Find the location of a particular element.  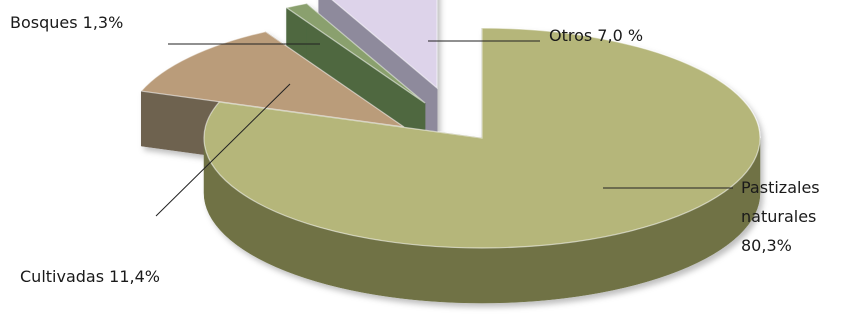

slice-bosques-top is located at coordinates (355, 53).